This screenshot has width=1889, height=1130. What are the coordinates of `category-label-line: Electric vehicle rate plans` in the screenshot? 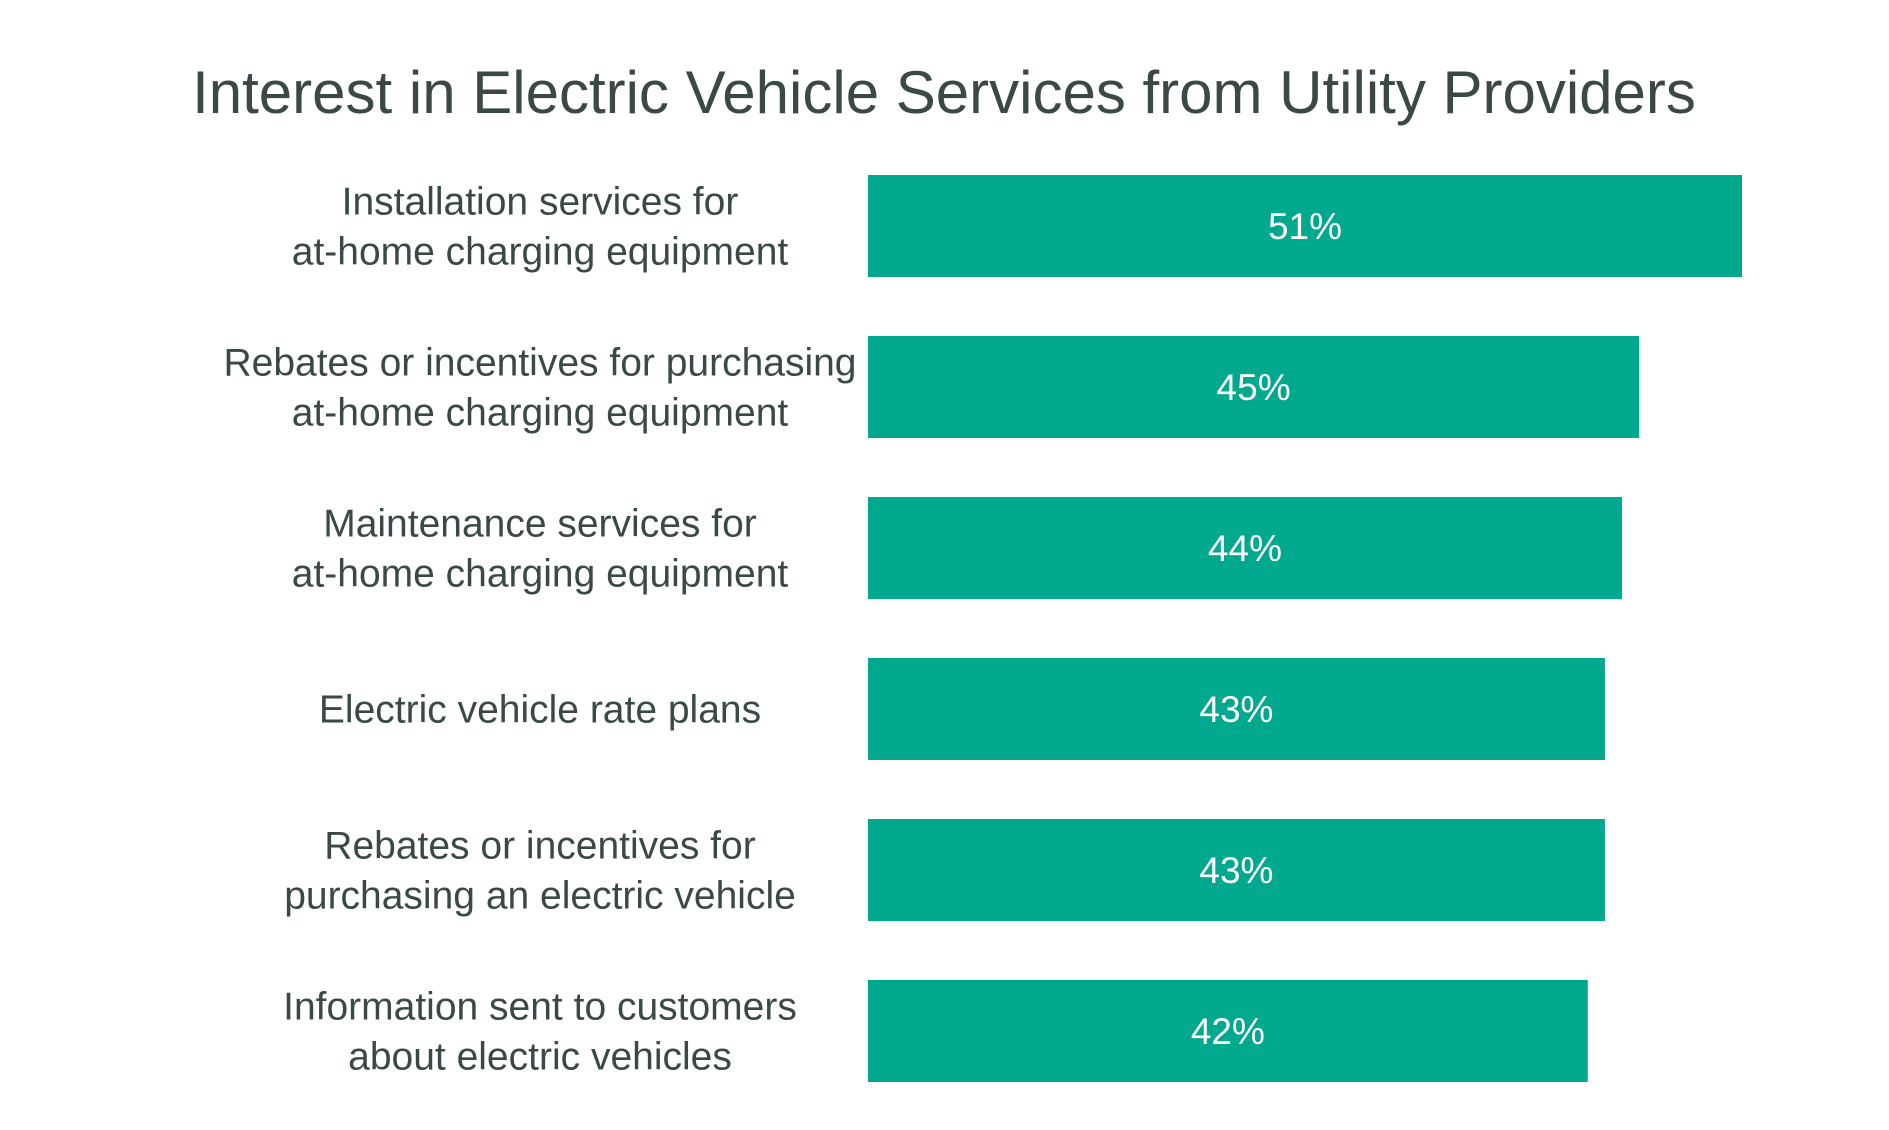 It's located at (540, 710).